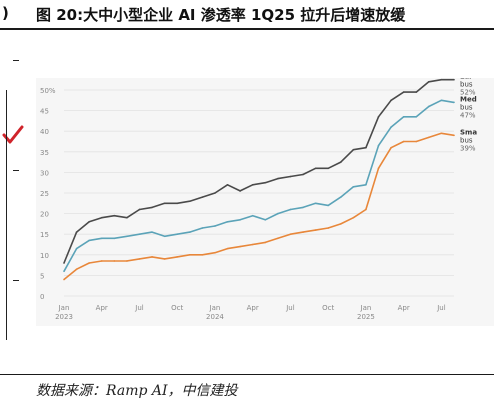 This screenshot has height=408, width=494. What do you see at coordinates (6, 215) in the screenshot?
I see `margin-line` at bounding box center [6, 215].